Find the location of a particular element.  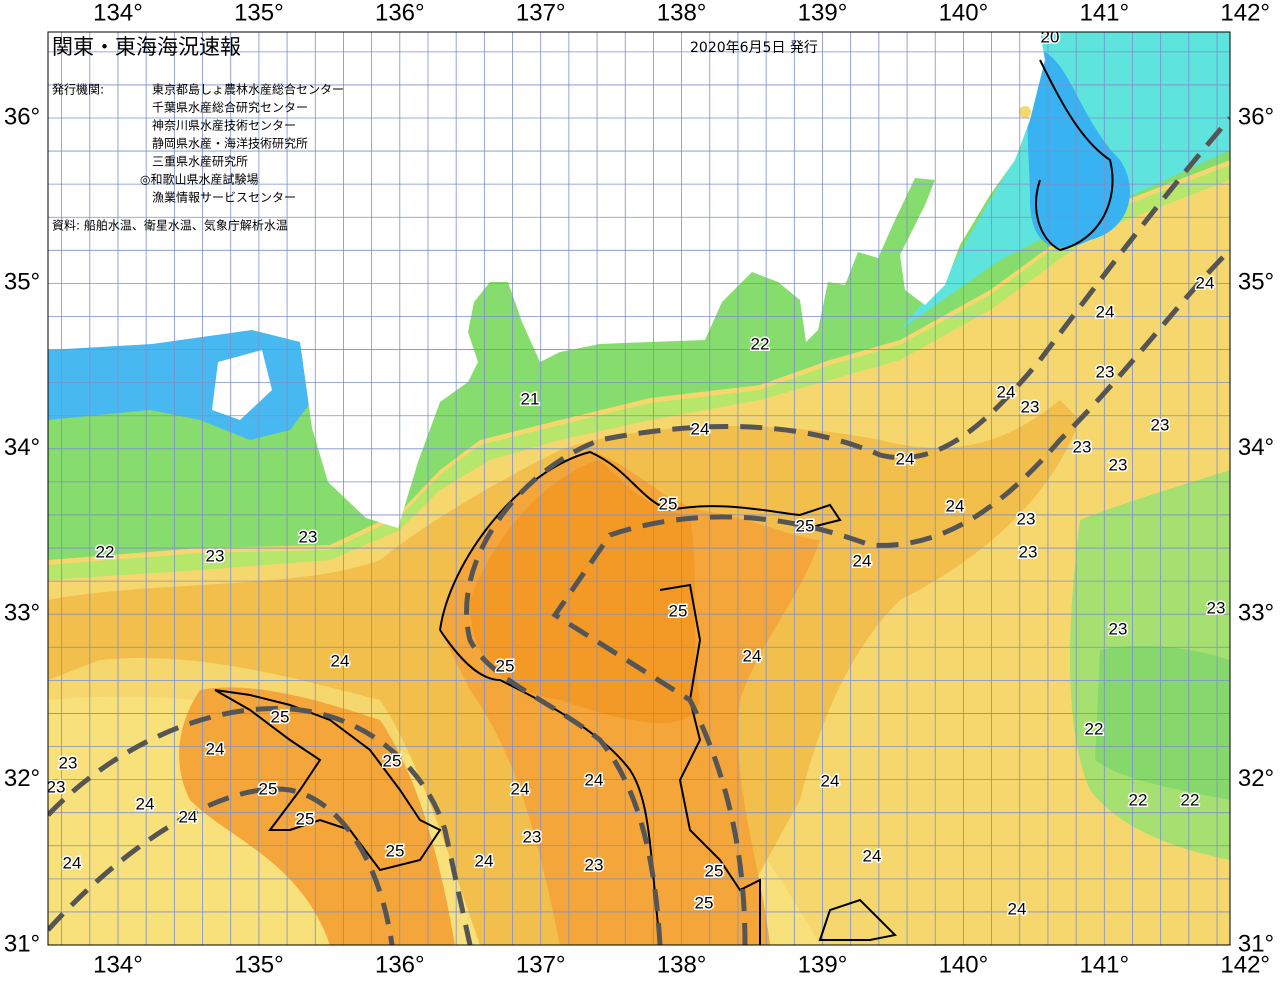

sea-green-east2 is located at coordinates (1162, 722).